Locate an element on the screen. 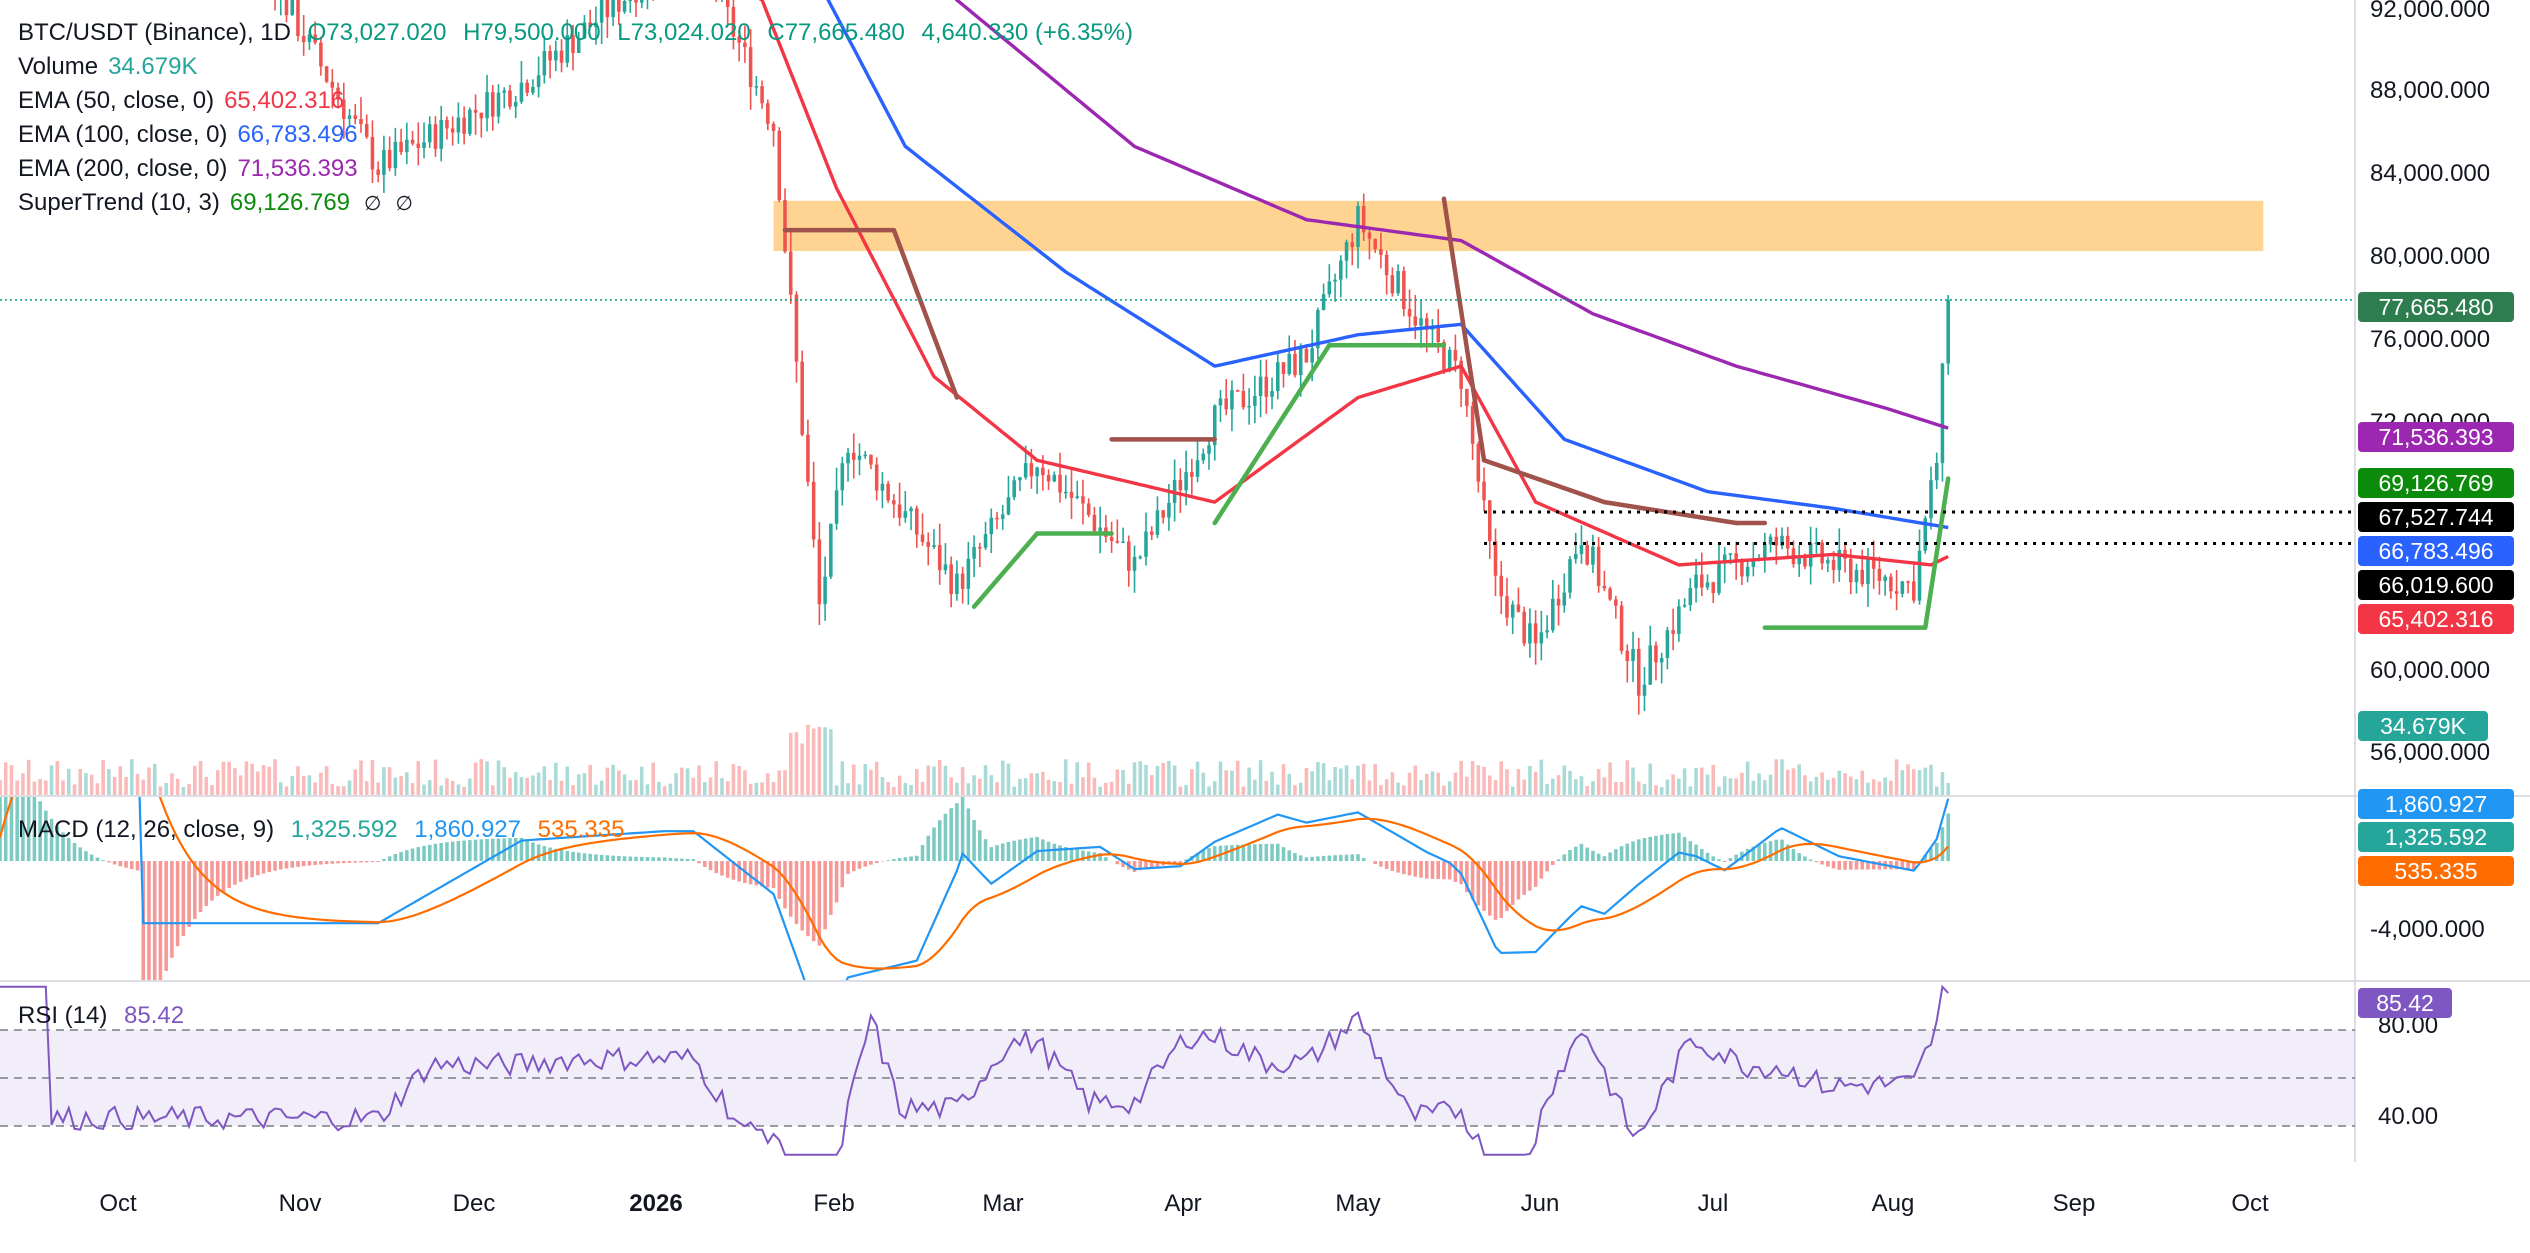 This screenshot has height=1253, width=2530. legend-volume: Volume 34.679K is located at coordinates (580, 67).